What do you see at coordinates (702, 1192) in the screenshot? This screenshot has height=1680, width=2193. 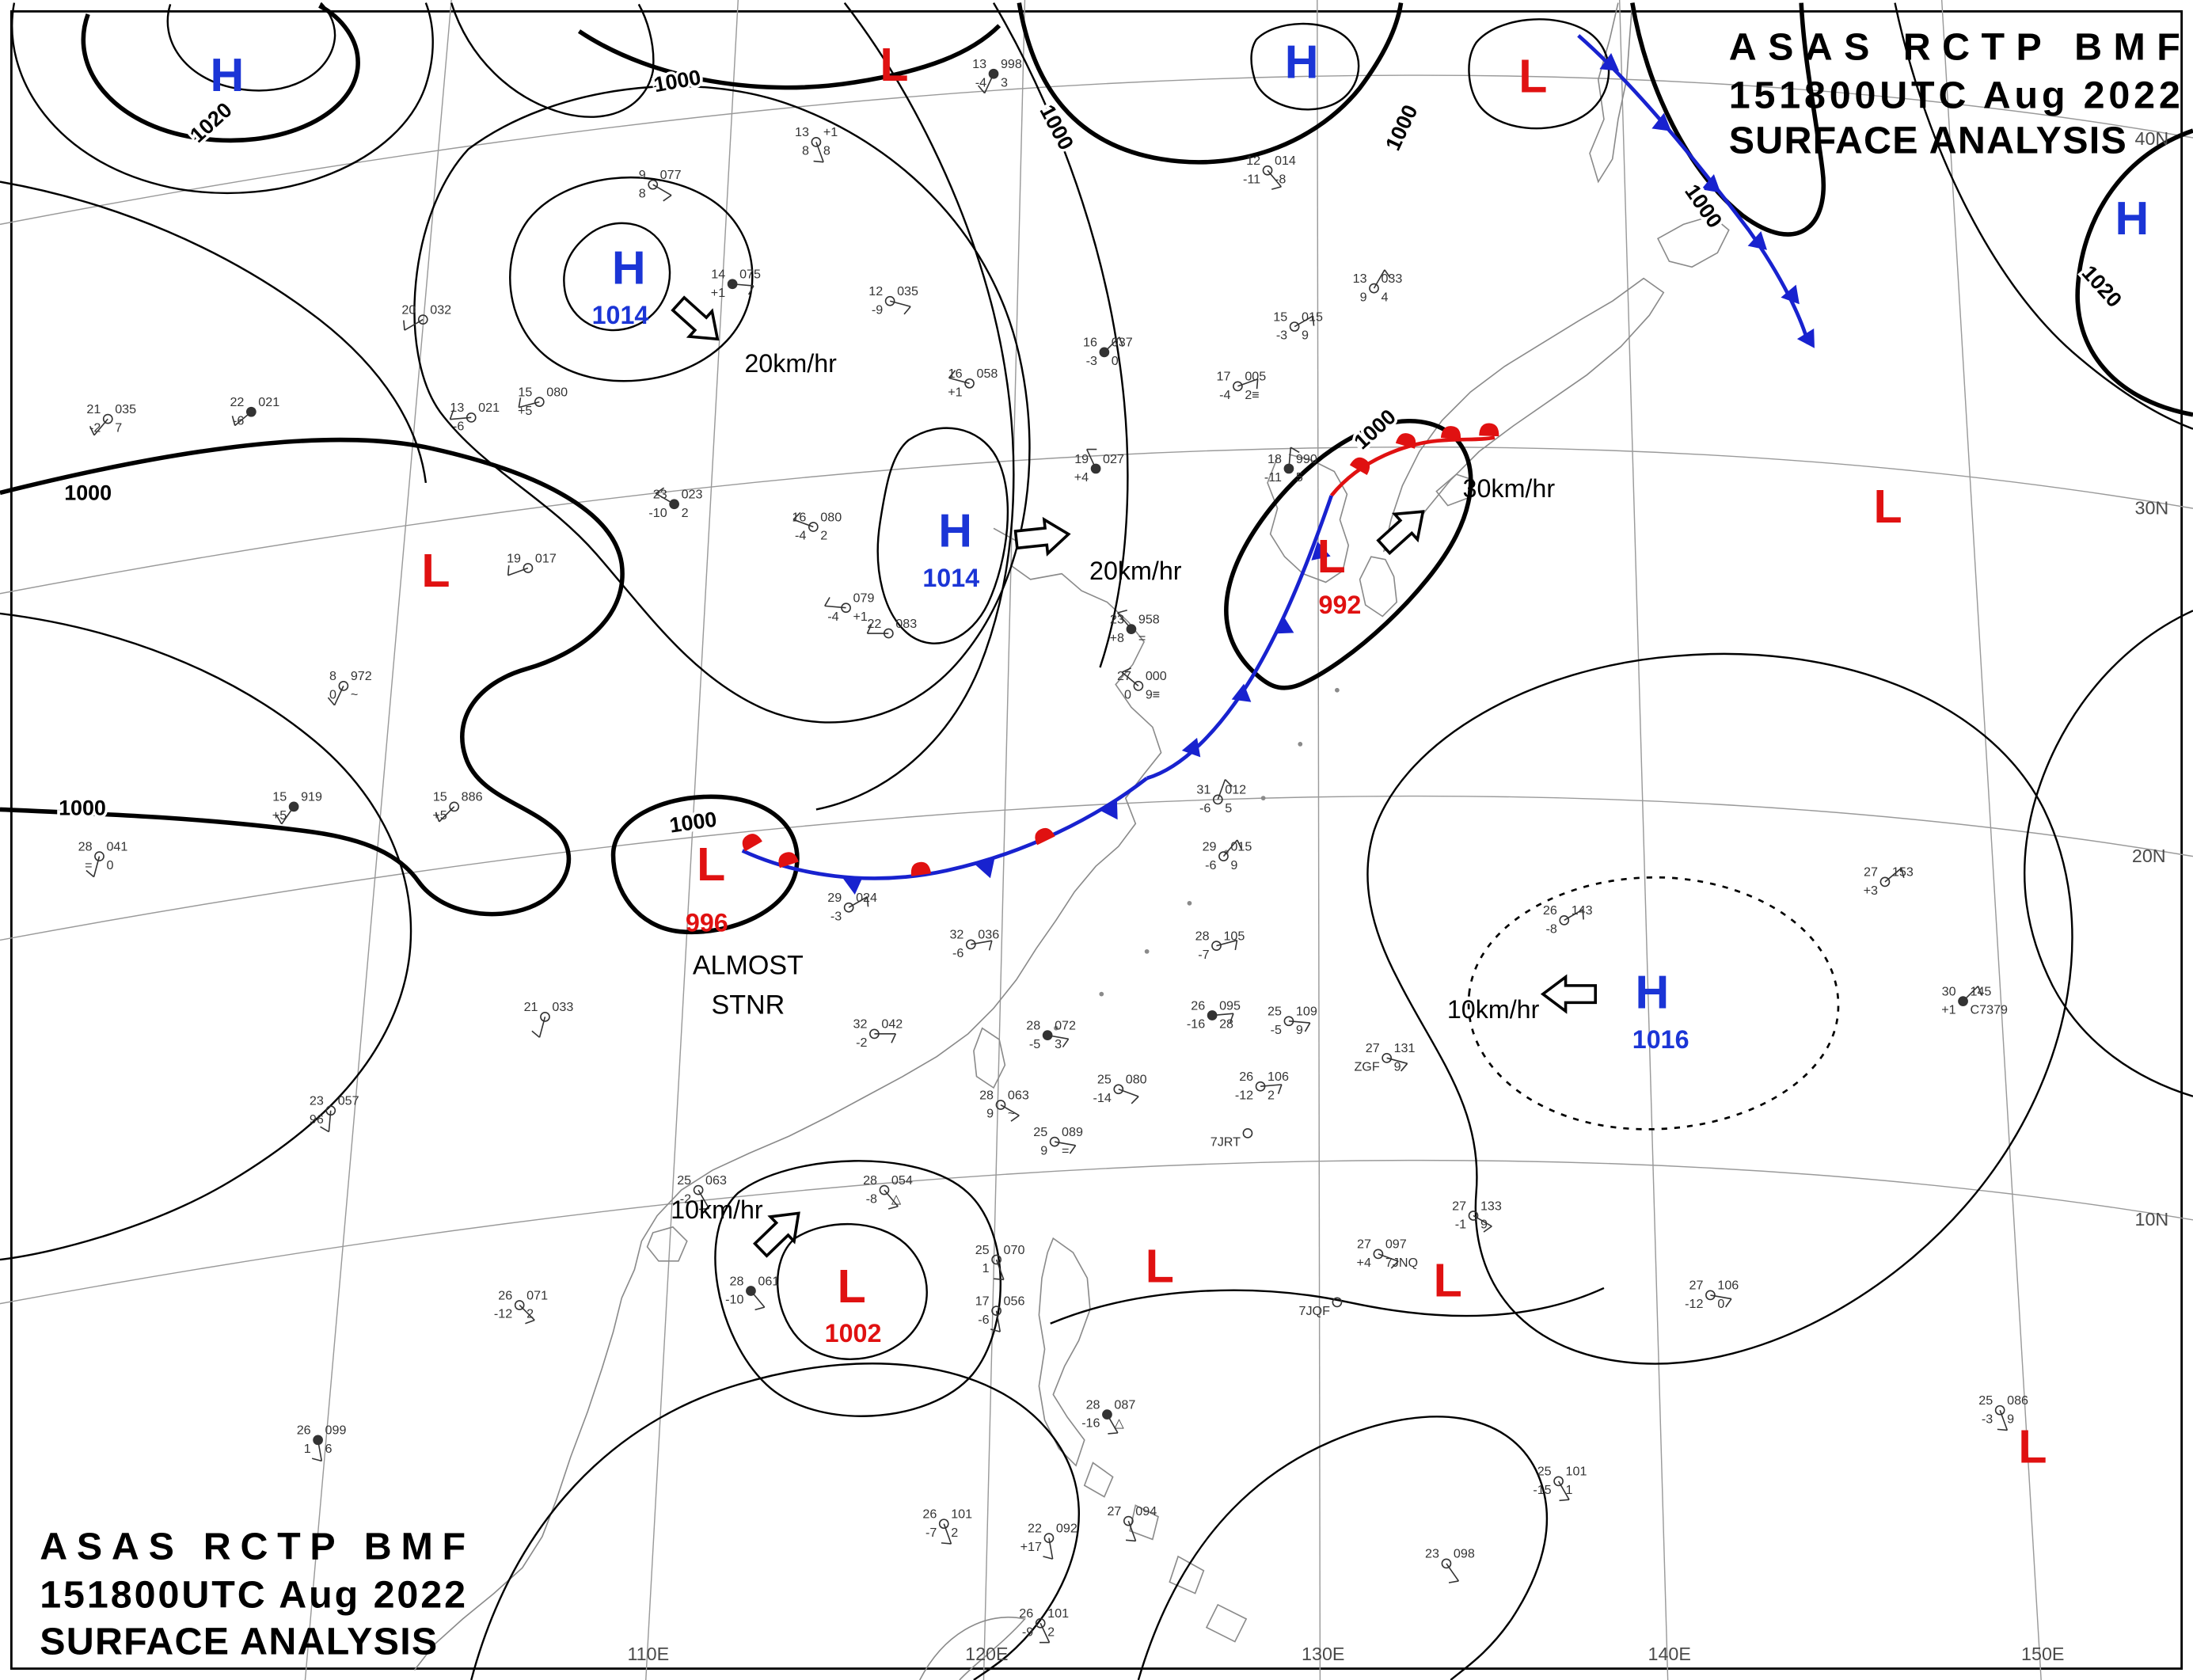 I see `station-plot: 25 063 -2` at bounding box center [702, 1192].